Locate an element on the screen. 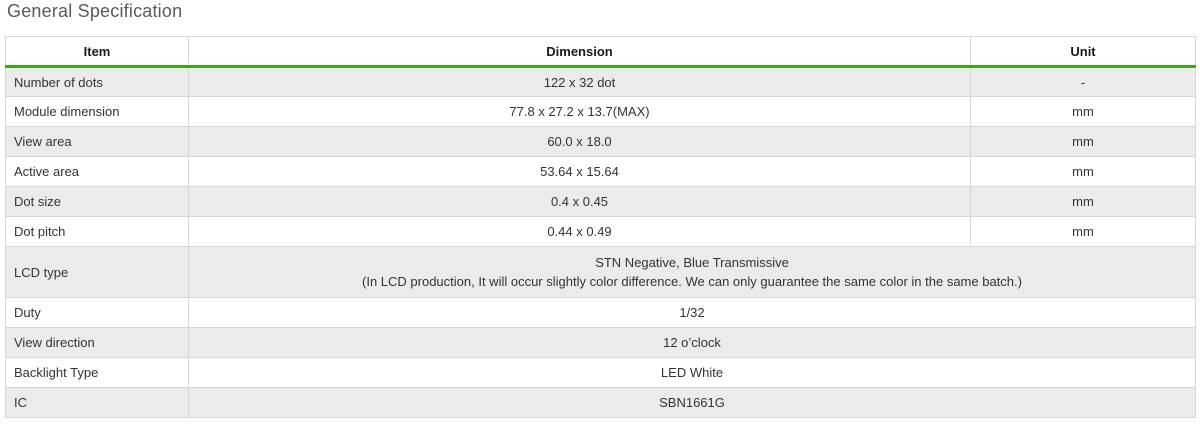 The width and height of the screenshot is (1200, 425). table-row-duty: Duty 1/32 is located at coordinates (600, 312).